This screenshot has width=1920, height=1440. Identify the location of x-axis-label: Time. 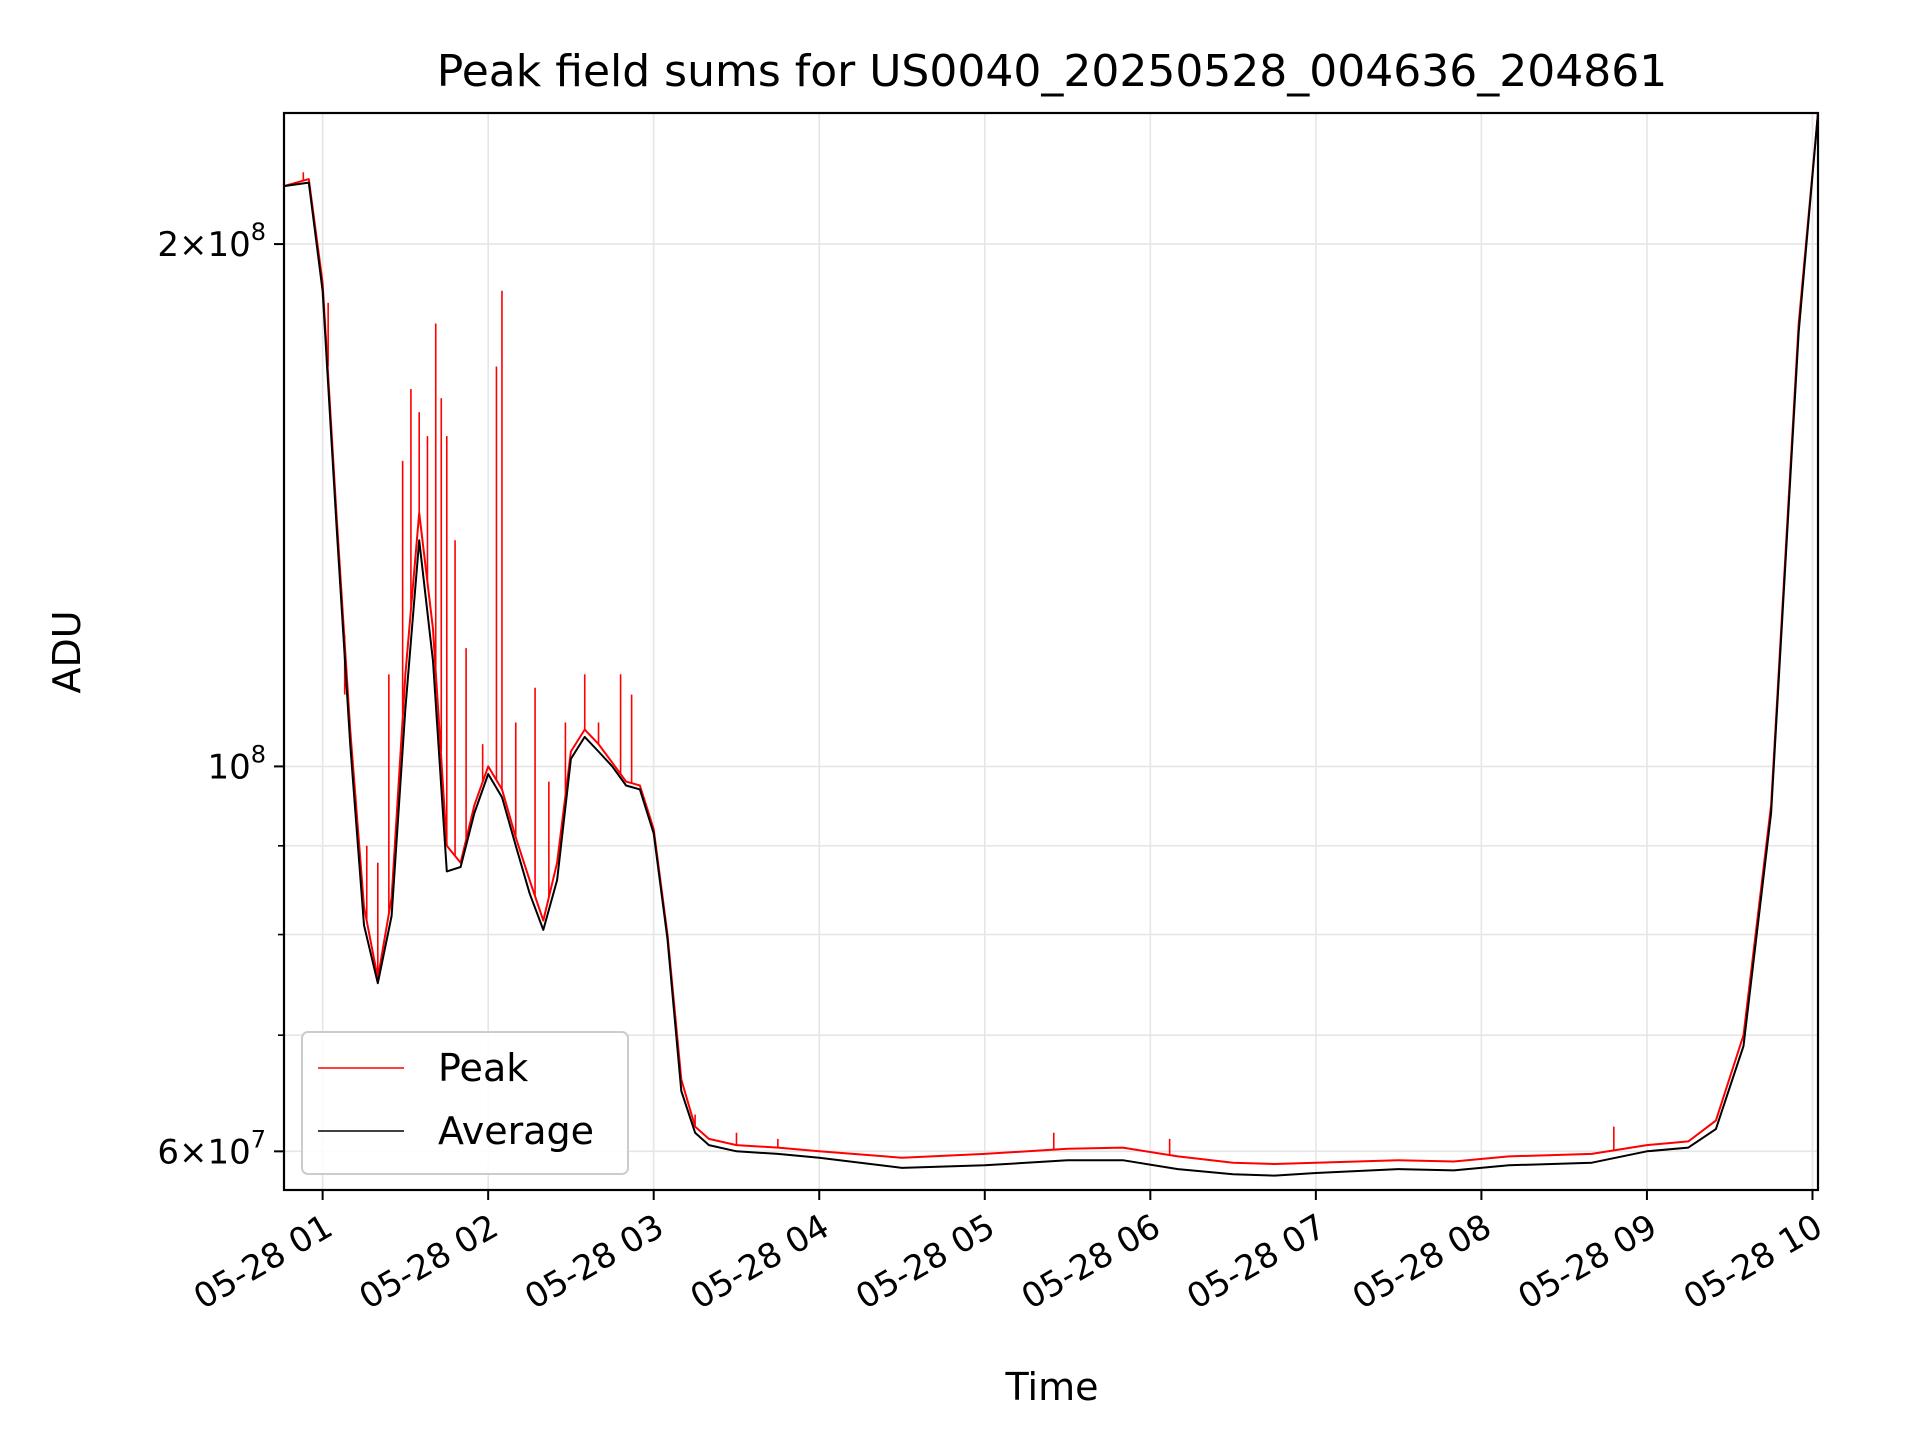
(1052, 1387).